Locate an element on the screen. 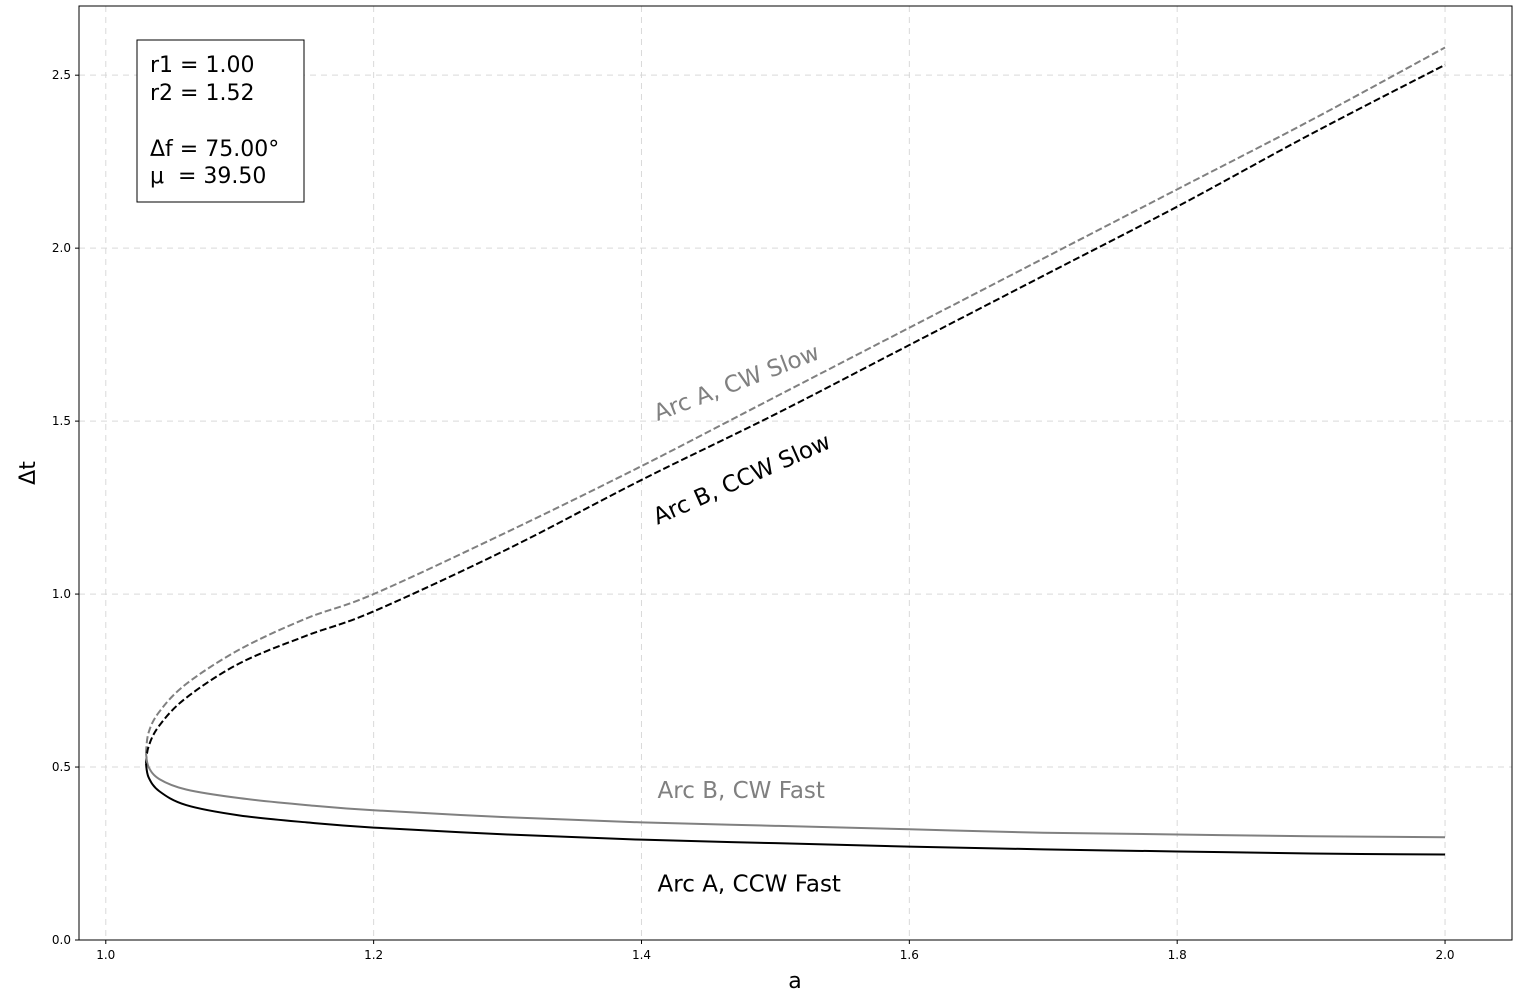 This screenshot has height=1002, width=1520. series-line-arc-b-cw-fast is located at coordinates (795, 796).